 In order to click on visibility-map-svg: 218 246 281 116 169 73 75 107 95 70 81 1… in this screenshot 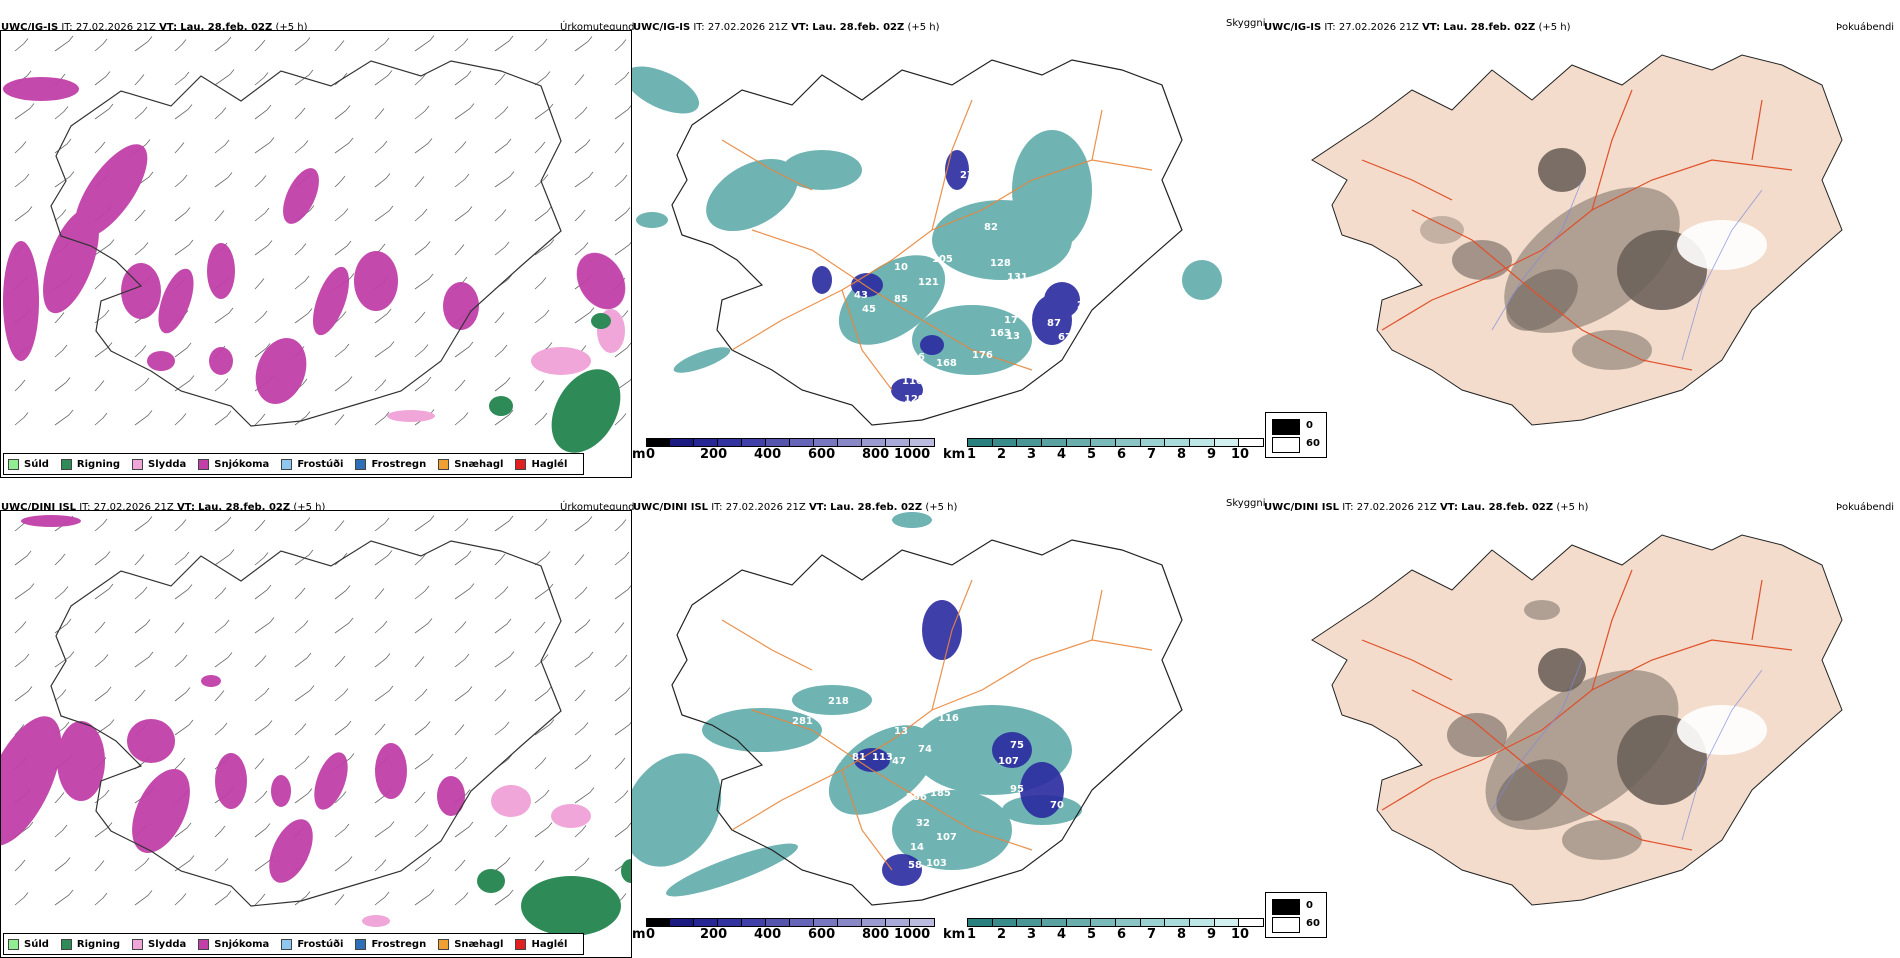, I will do `click(907, 709)`.